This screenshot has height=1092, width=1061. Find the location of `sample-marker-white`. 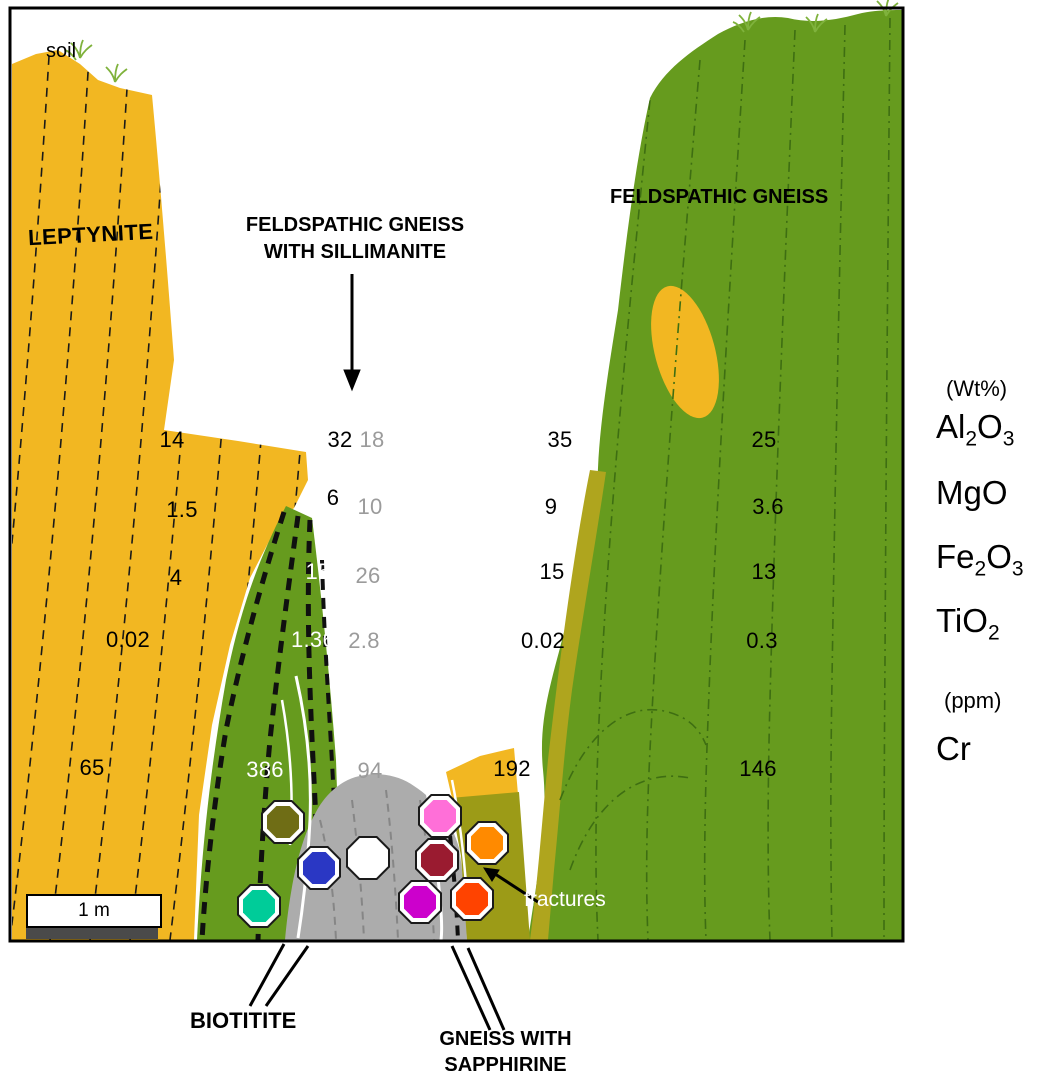

sample-marker-white is located at coordinates (368, 858).